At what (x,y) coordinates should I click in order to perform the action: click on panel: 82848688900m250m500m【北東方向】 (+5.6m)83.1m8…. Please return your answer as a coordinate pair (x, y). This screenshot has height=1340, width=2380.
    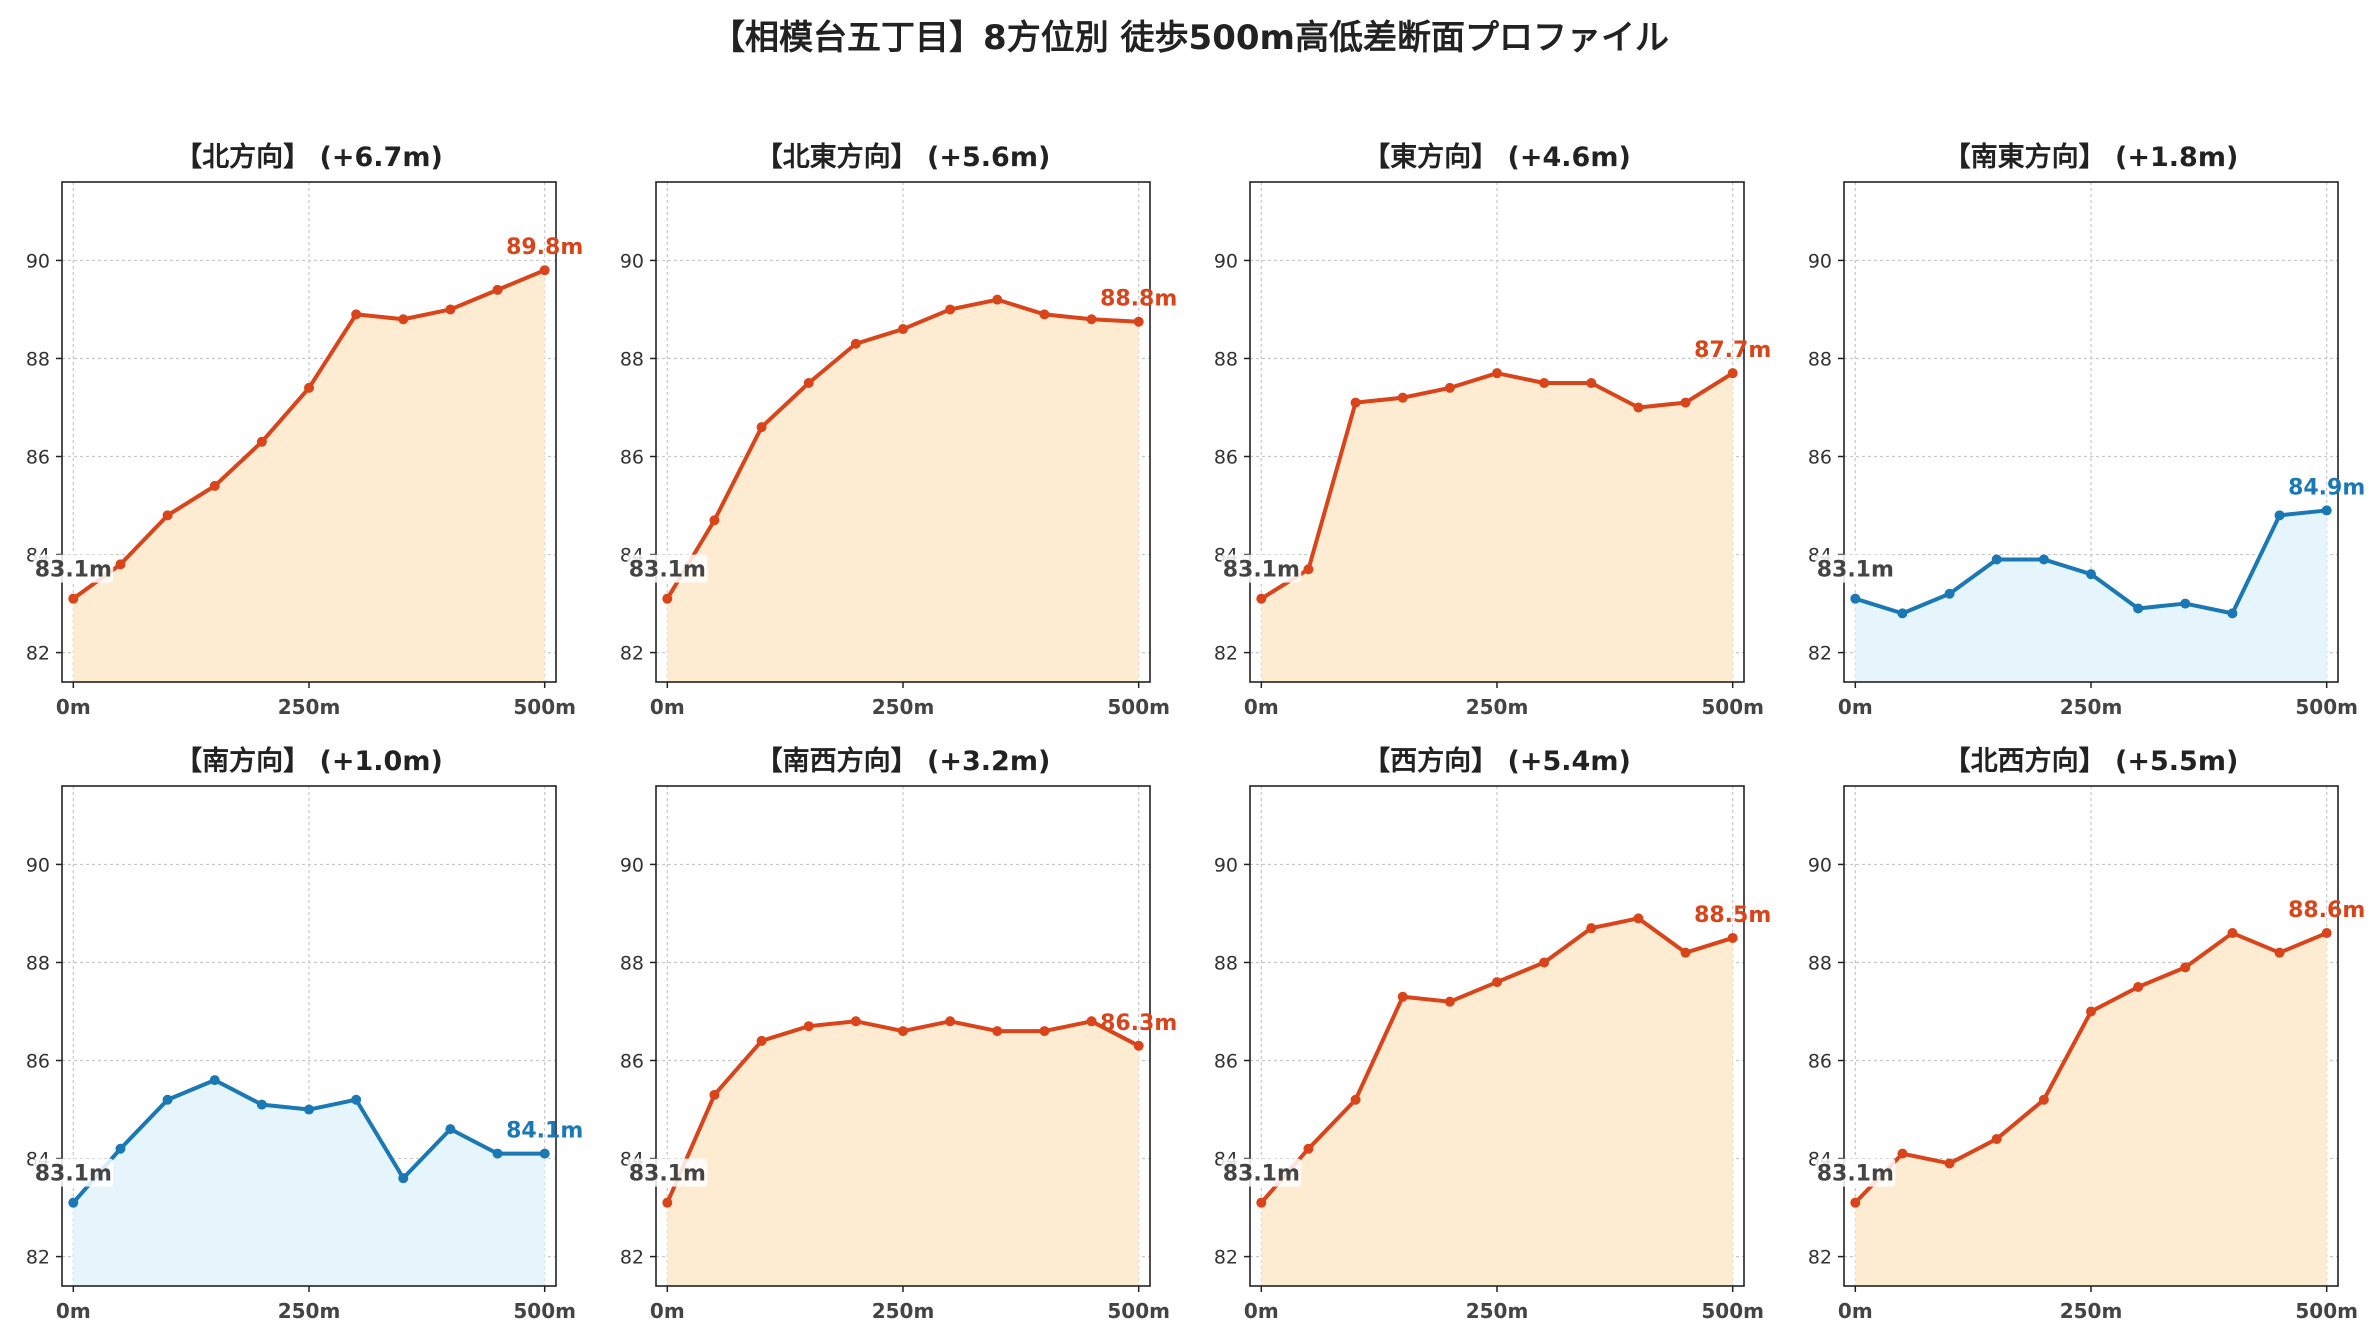
    Looking at the image, I should click on (898, 430).